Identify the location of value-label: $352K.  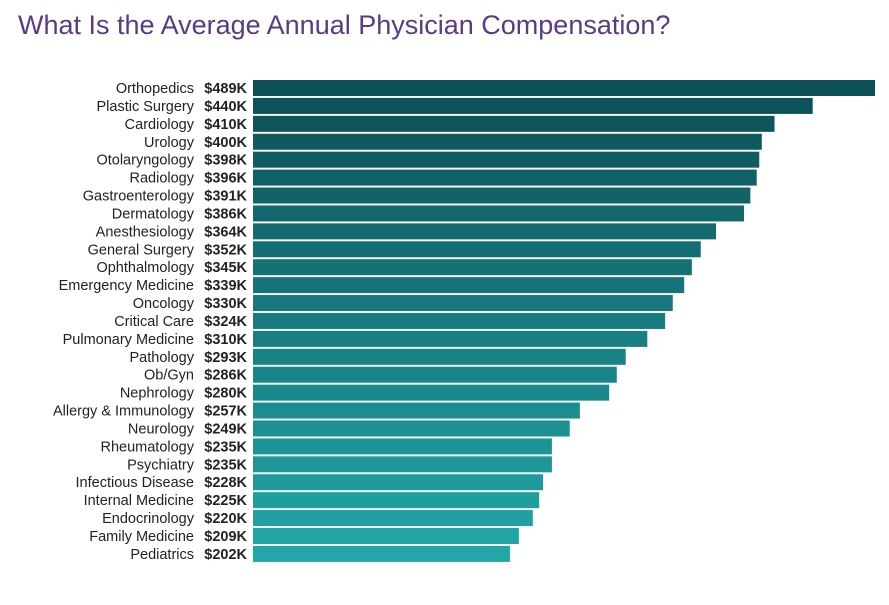
(225, 250).